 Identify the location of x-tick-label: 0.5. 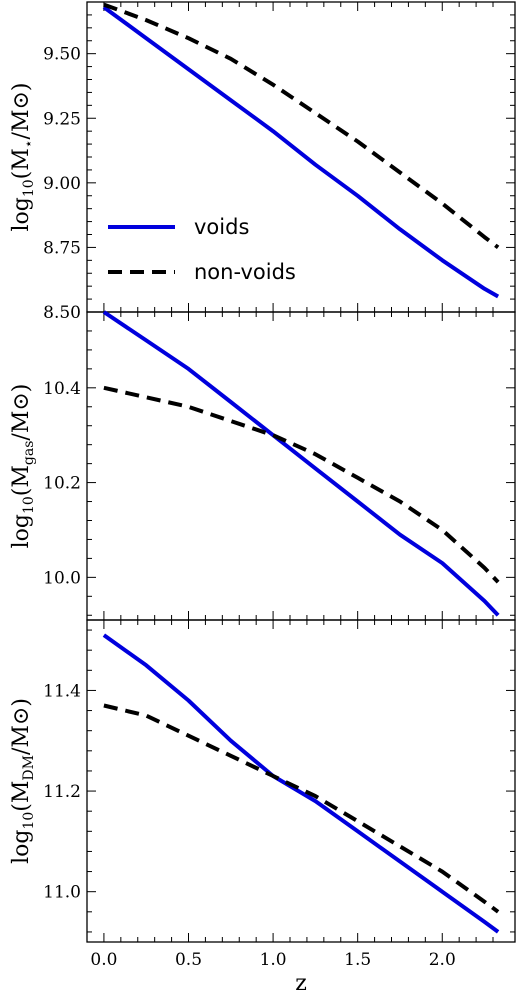
(188, 960).